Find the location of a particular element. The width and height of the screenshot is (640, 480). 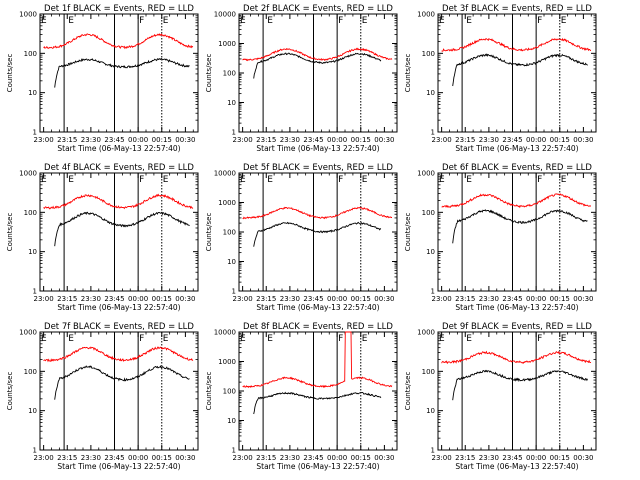

chart-title: Det 5f BLACK = Events, RED = LLD is located at coordinates (318, 168).